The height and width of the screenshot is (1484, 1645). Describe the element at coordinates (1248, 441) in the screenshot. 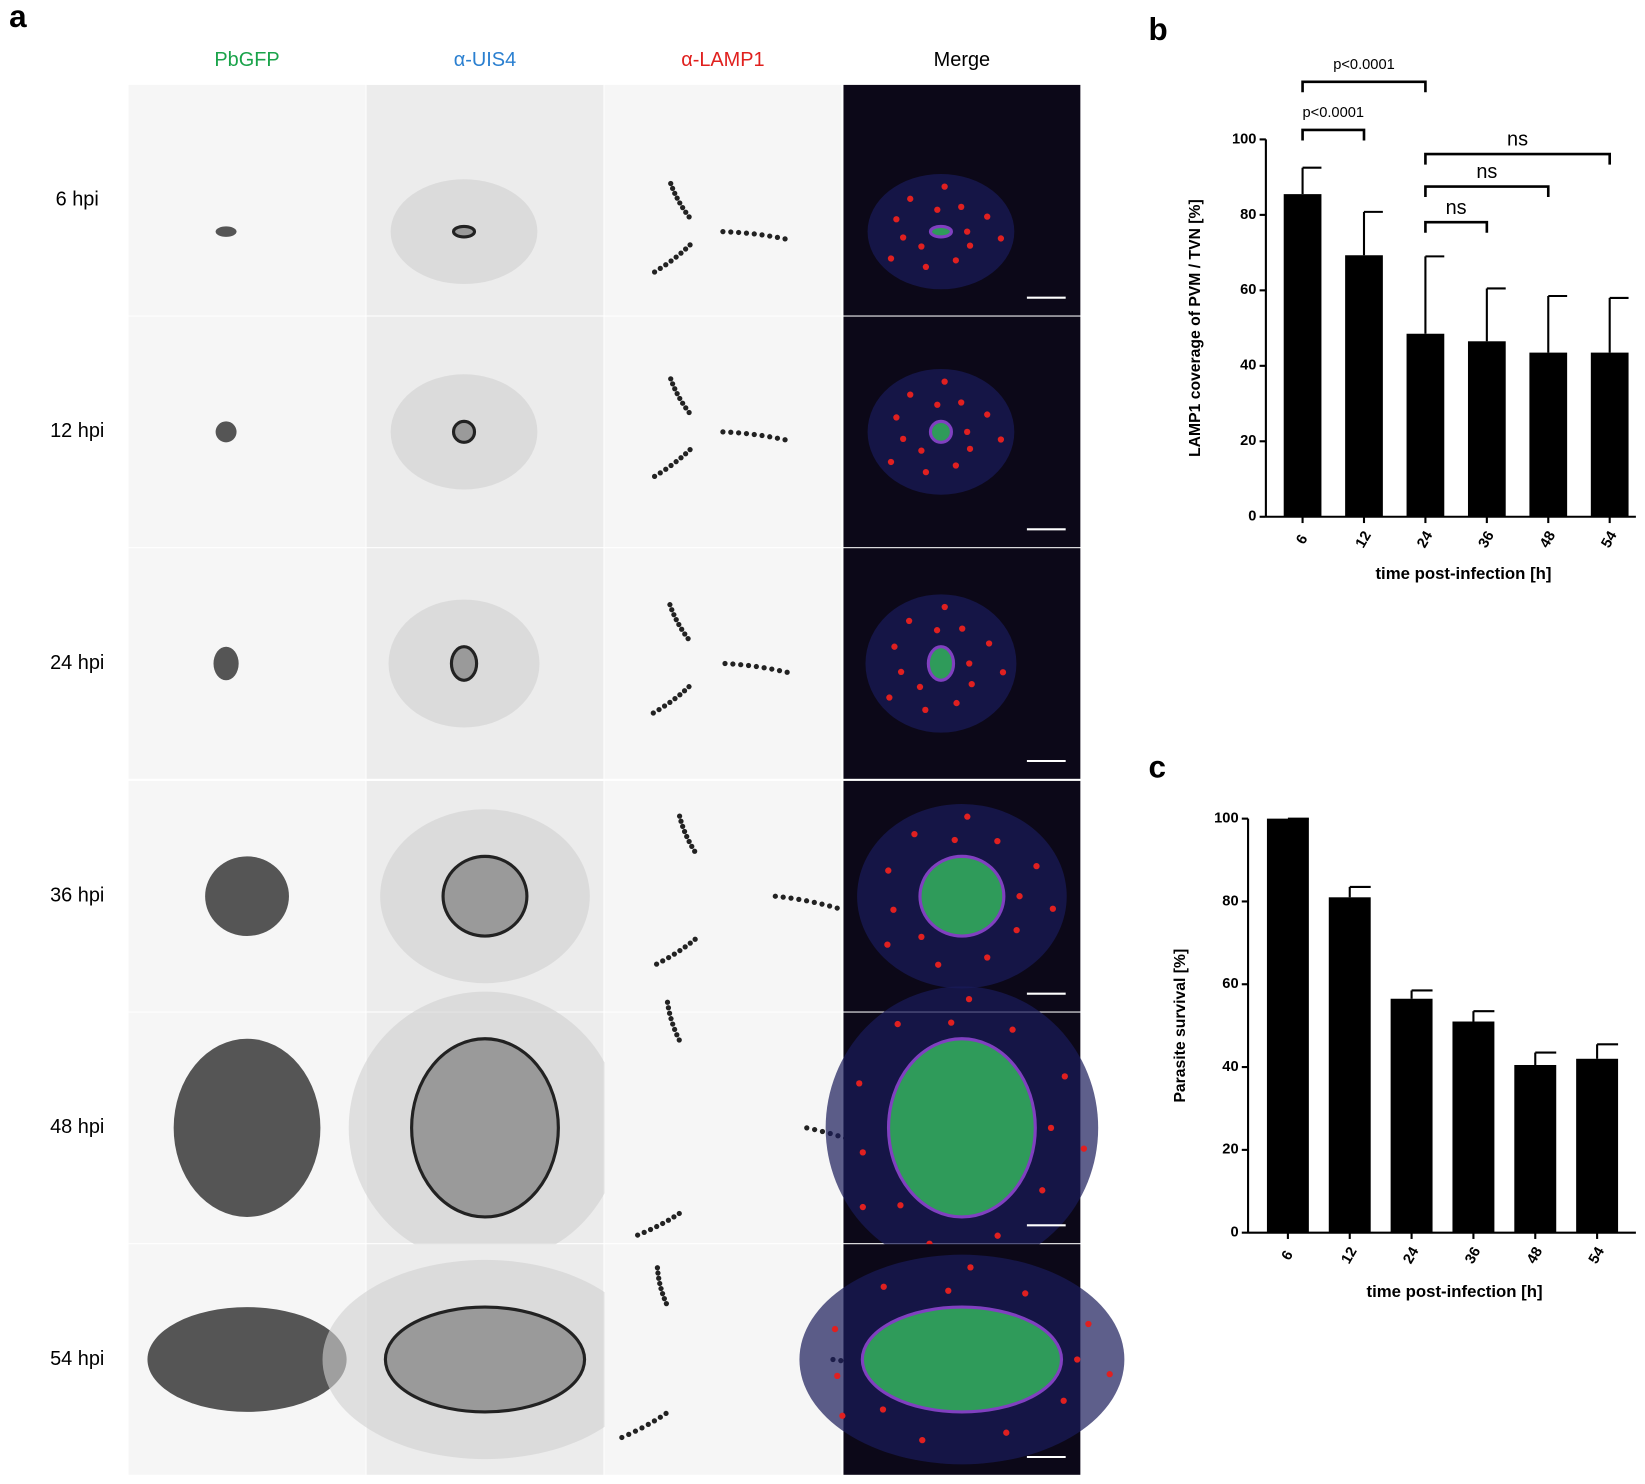

I see `y-tick-label: 20` at that location.